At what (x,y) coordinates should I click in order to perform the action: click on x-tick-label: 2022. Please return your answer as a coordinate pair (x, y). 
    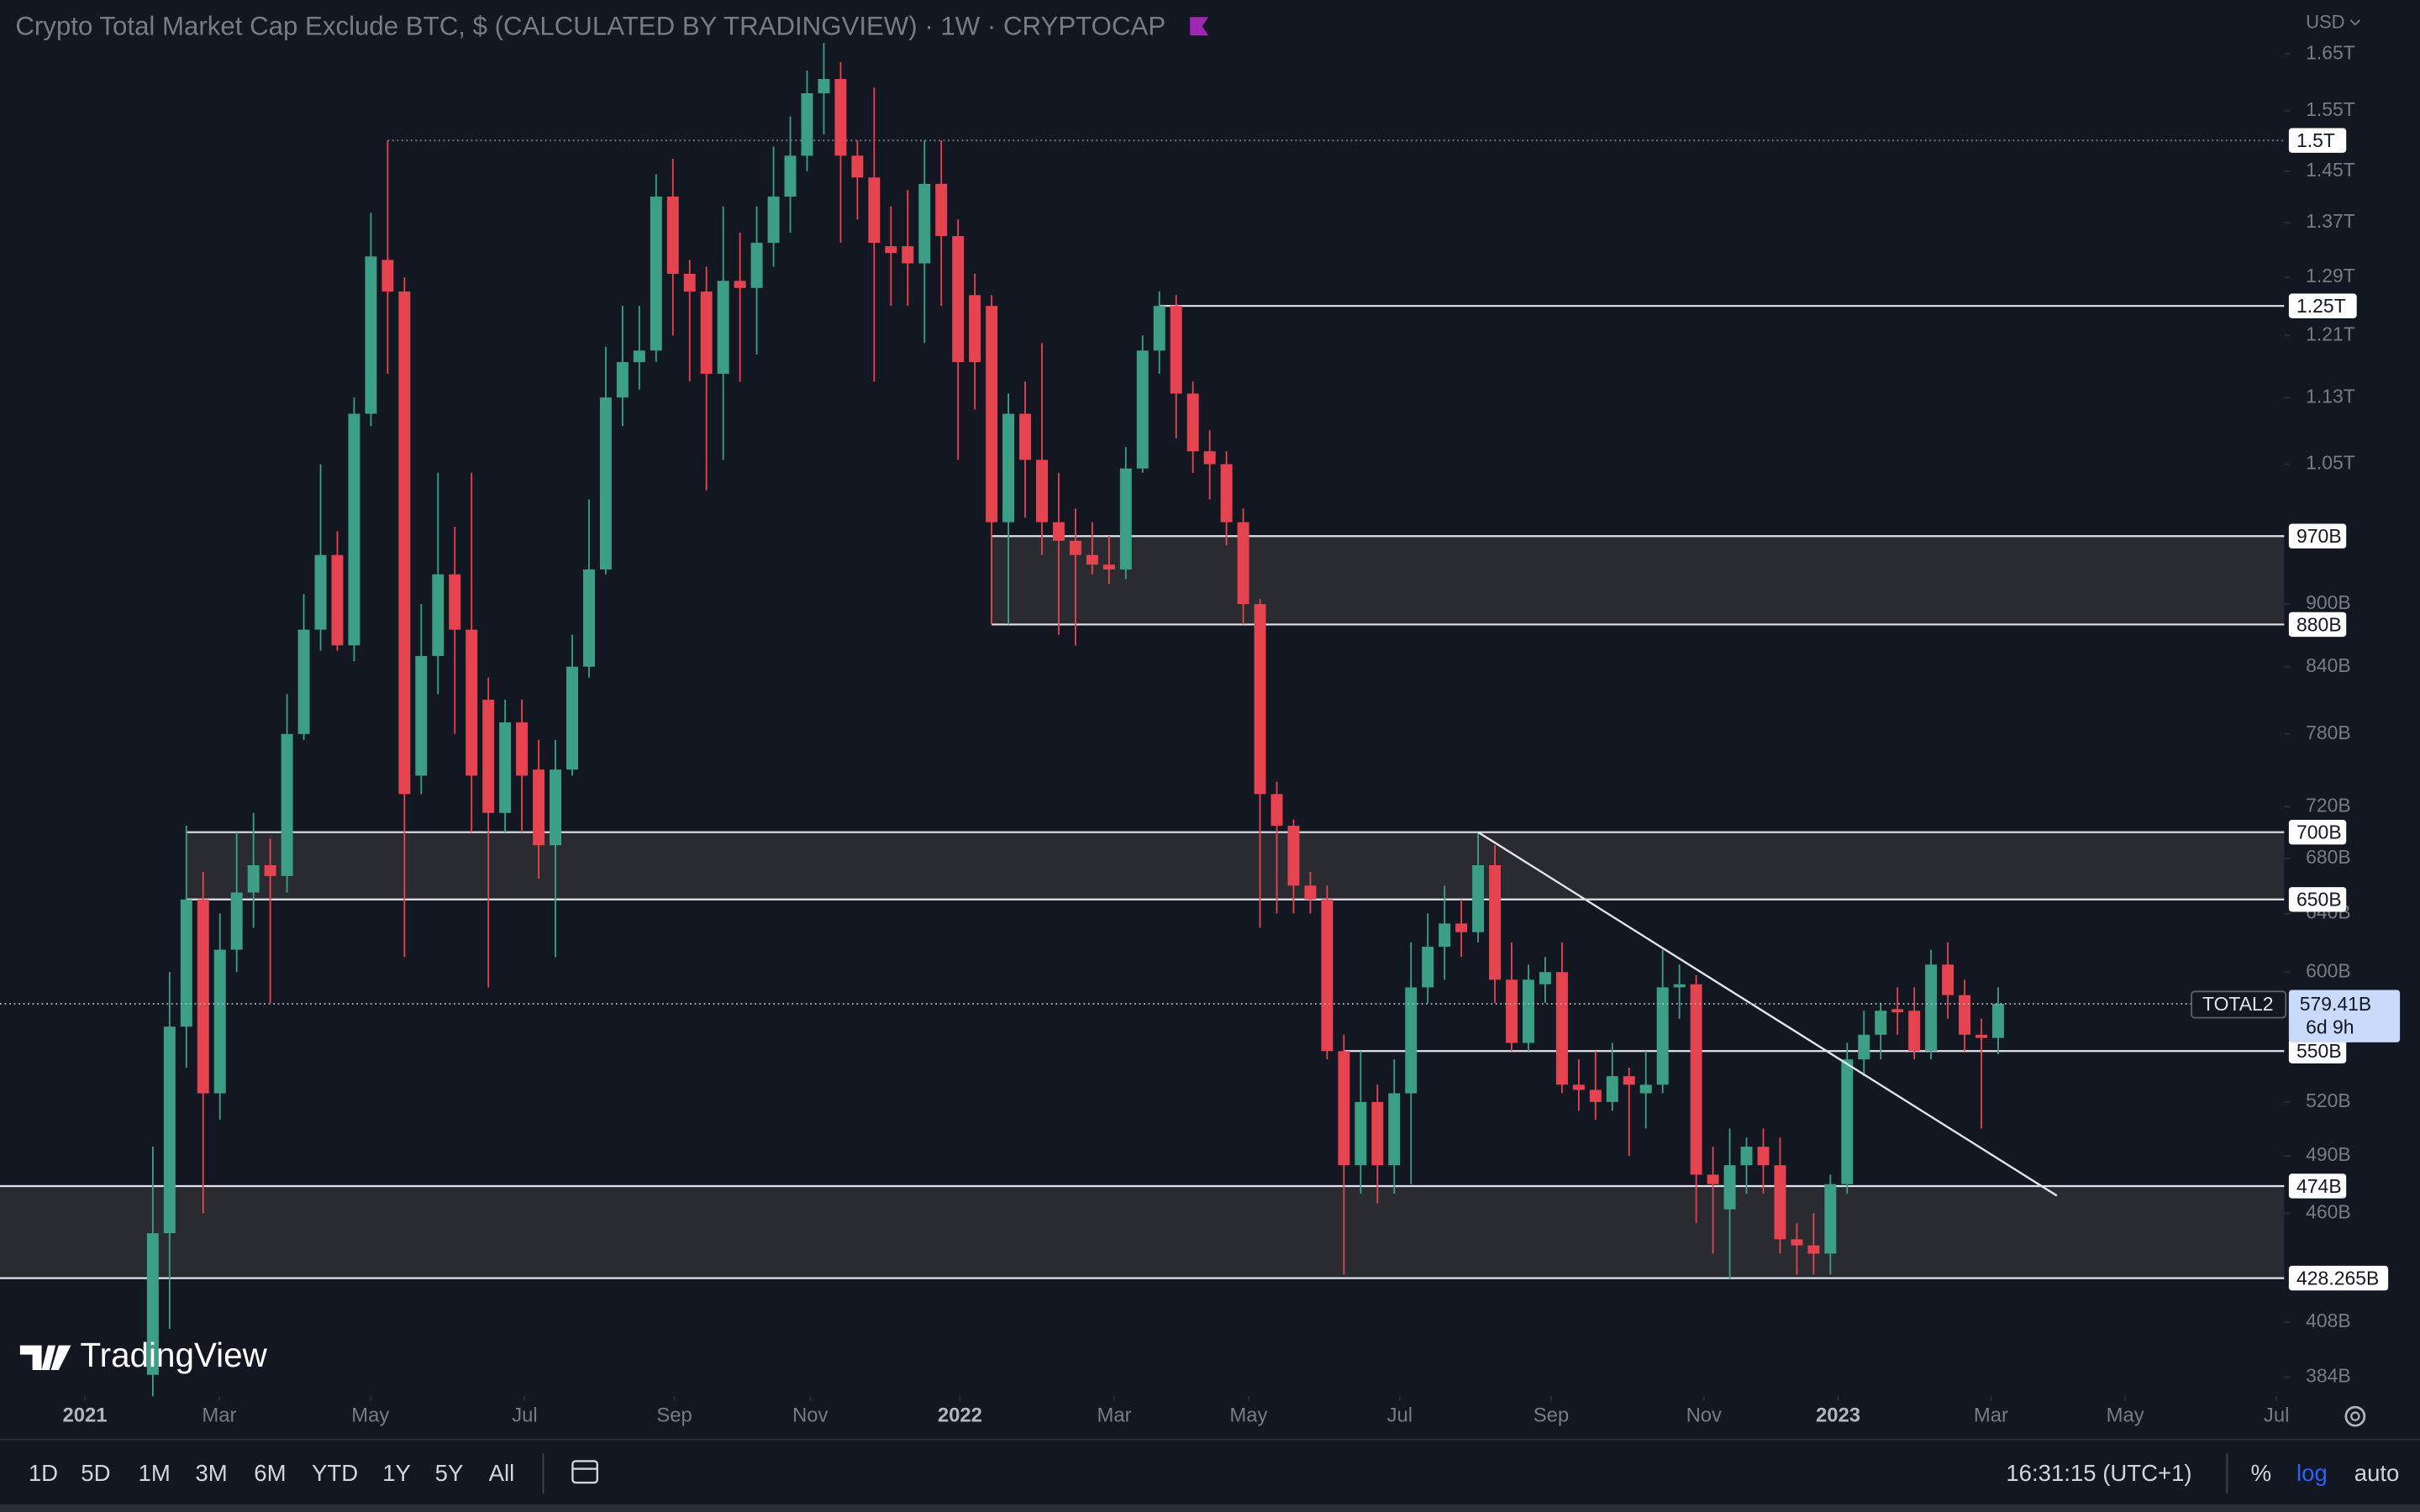
    Looking at the image, I should click on (960, 1415).